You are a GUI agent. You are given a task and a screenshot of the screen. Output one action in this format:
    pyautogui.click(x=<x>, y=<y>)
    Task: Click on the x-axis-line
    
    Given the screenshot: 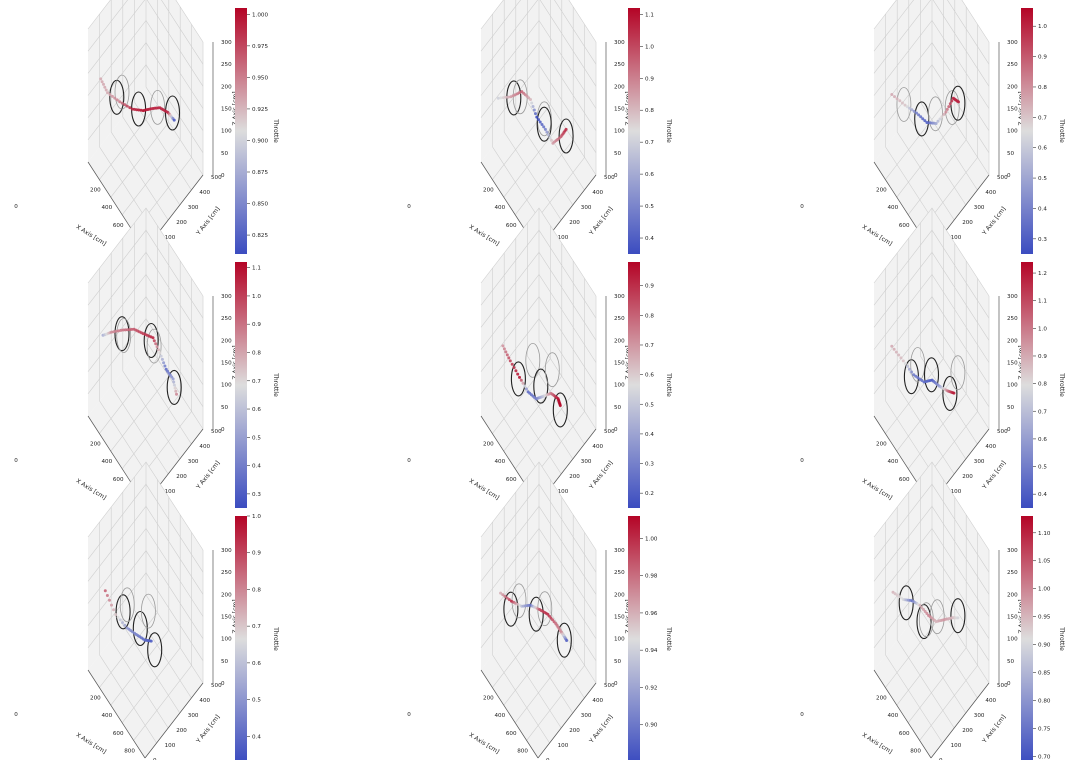 What is the action you would take?
    pyautogui.click(x=902, y=714)
    